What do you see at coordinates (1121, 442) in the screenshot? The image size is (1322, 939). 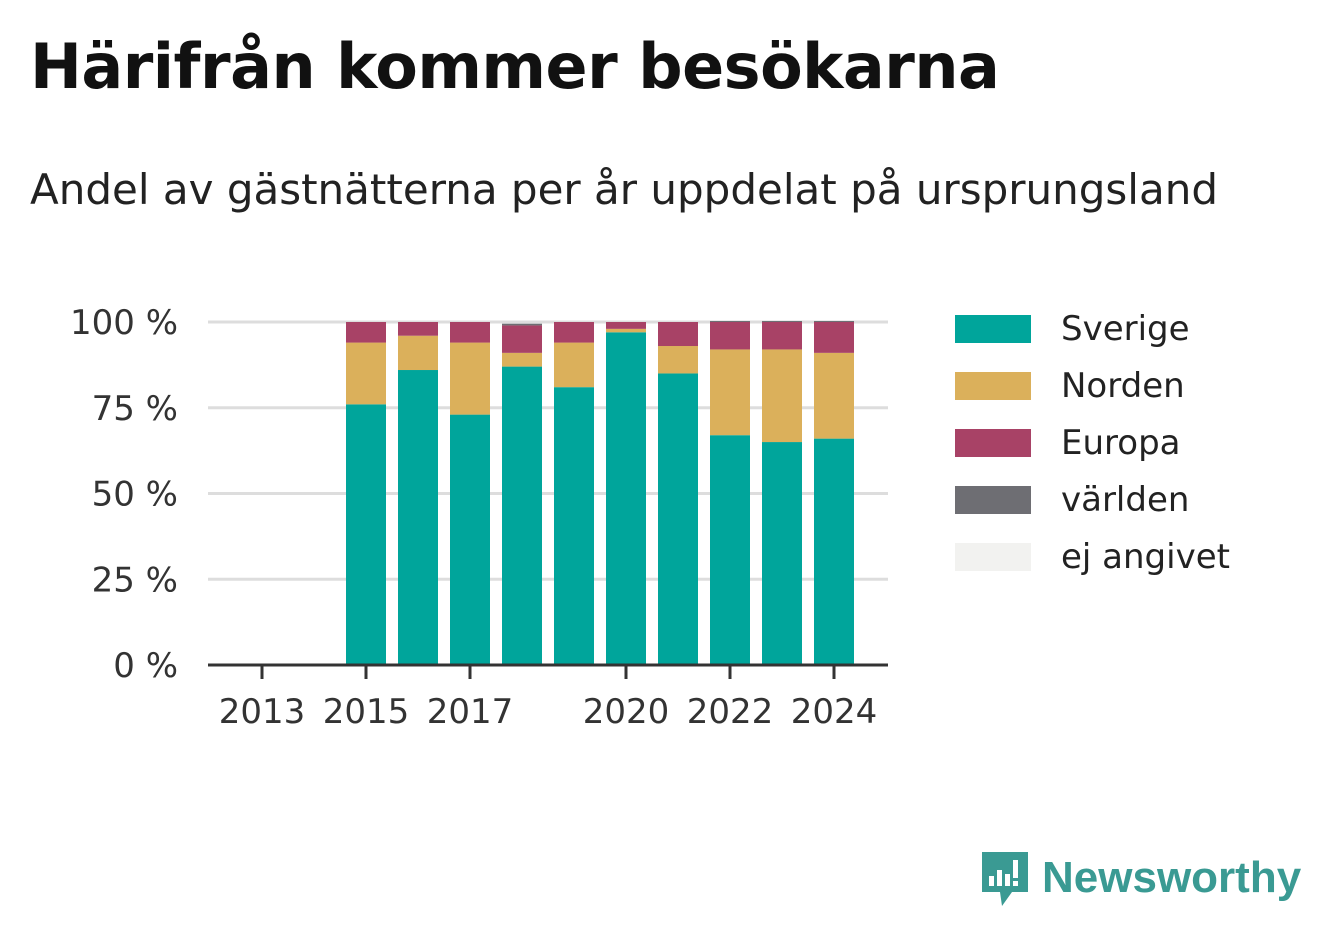 I see `legend-label: Europa` at bounding box center [1121, 442].